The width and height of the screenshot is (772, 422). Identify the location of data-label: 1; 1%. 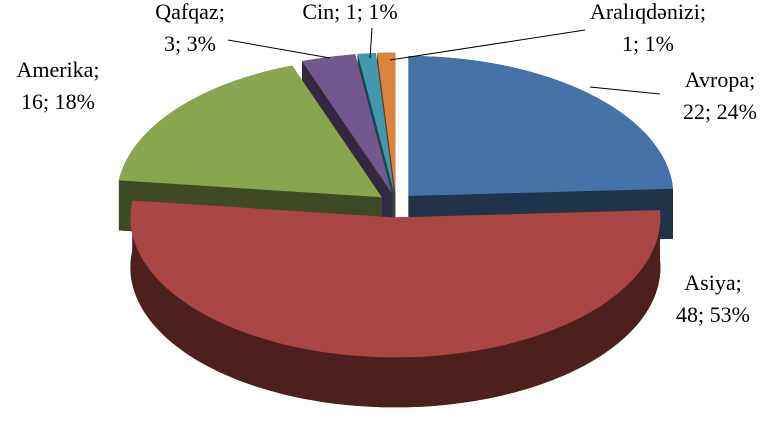
(648, 43).